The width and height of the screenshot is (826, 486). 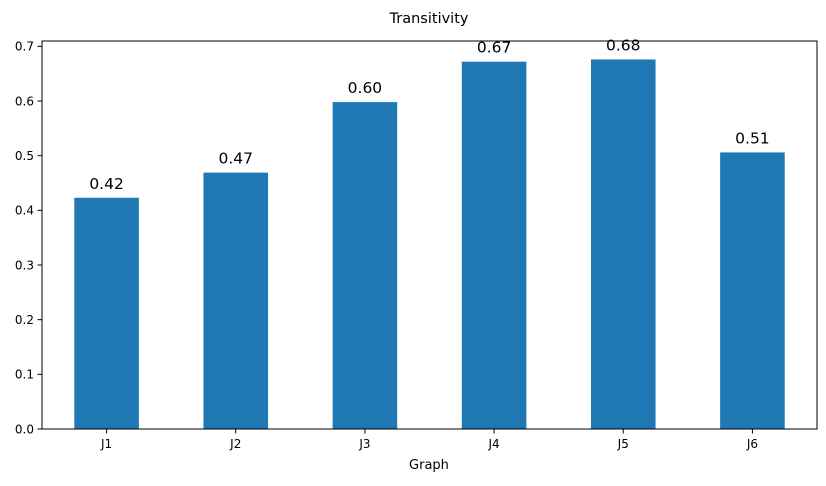 What do you see at coordinates (493, 444) in the screenshot?
I see `x-tick-label-j4: J4` at bounding box center [493, 444].